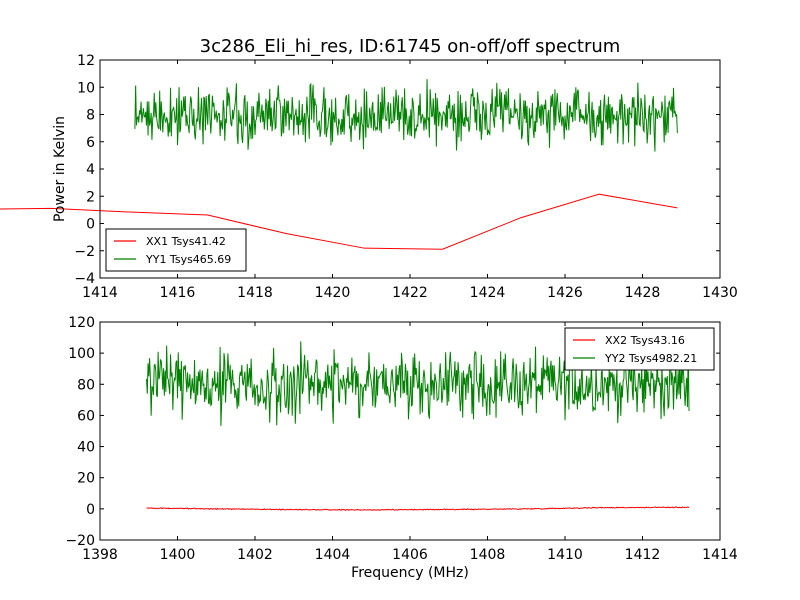 The height and width of the screenshot is (600, 800). What do you see at coordinates (333, 555) in the screenshot?
I see `bottom-x-tick-label: 1404` at bounding box center [333, 555].